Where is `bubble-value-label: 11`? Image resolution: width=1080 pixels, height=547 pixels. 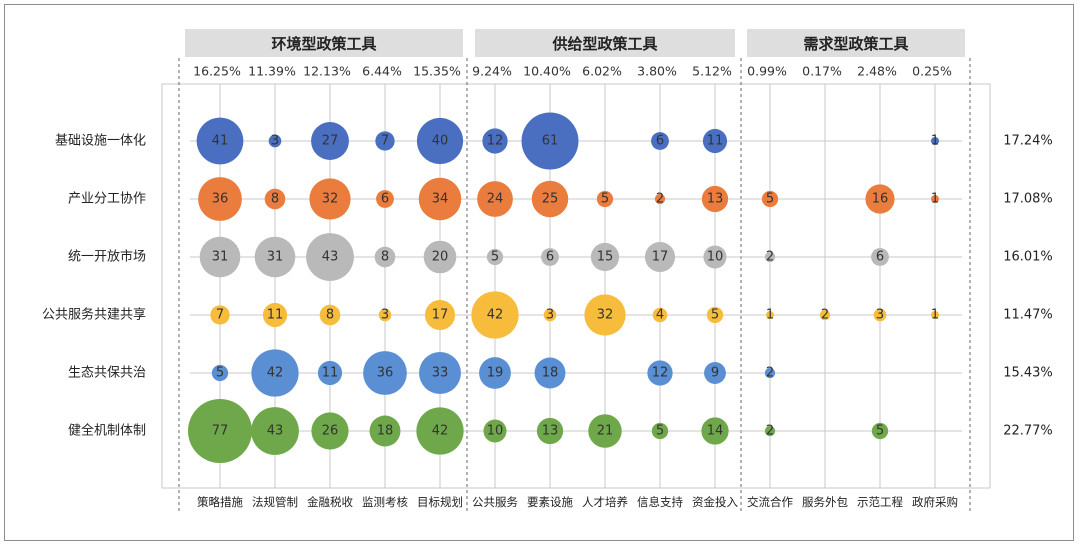
bubble-value-label: 11 is located at coordinates (715, 141).